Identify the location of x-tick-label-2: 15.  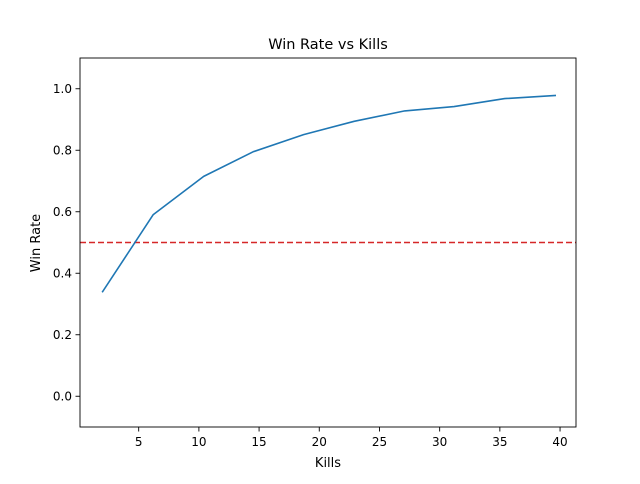
(258, 442).